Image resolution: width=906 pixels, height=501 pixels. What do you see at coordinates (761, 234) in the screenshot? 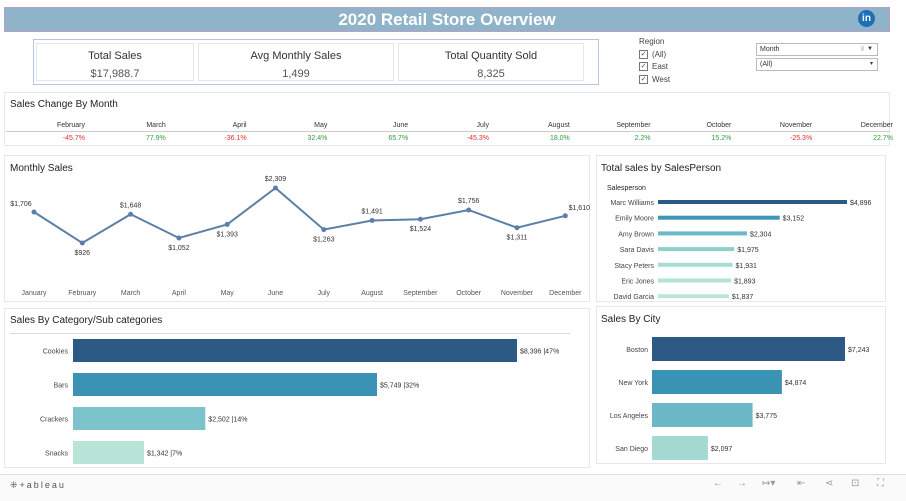
I see `bar-value-label: $2,304` at bounding box center [761, 234].